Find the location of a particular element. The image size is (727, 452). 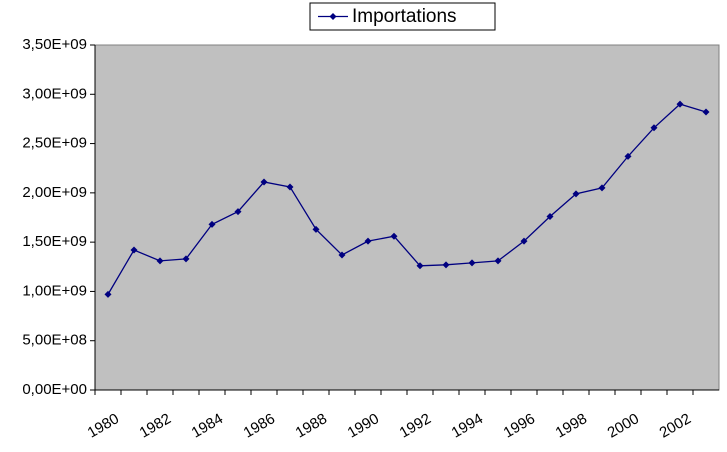

x-tick-label: 1990 is located at coordinates (363, 425).